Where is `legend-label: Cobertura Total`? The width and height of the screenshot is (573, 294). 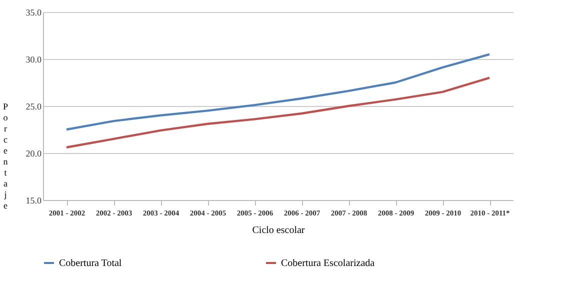
legend-label: Cobertura Total is located at coordinates (90, 263).